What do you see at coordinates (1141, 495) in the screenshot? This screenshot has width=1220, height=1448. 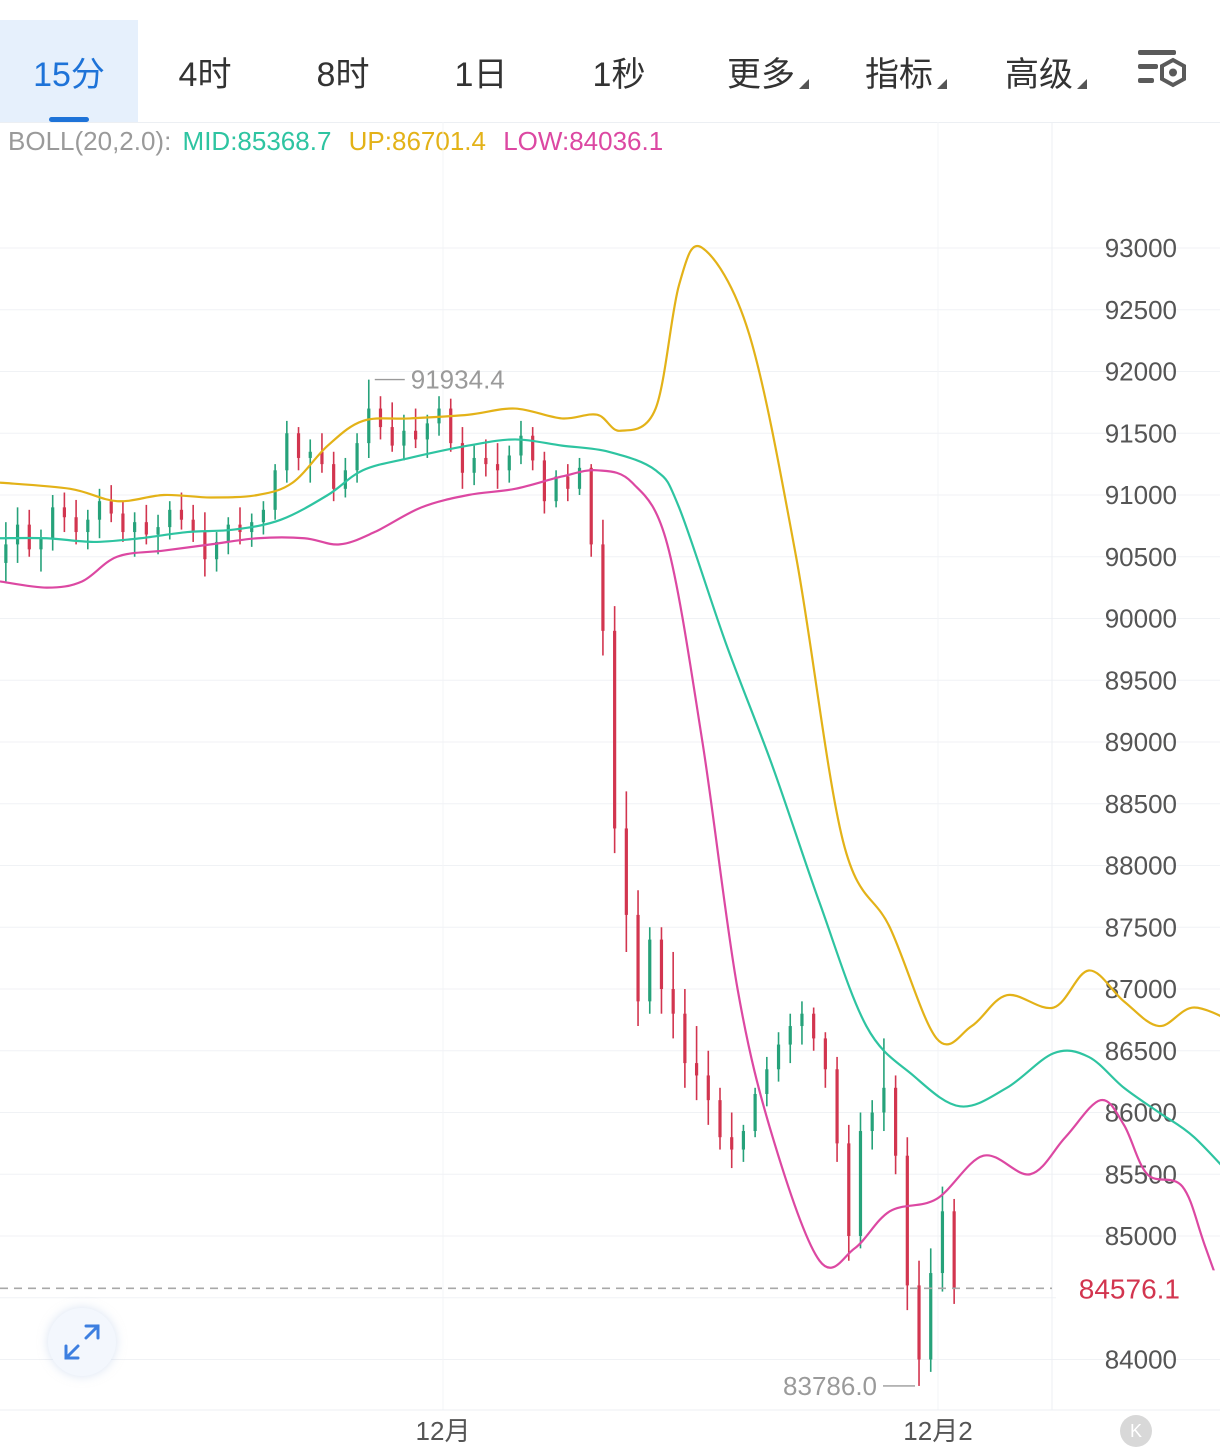 I see `price-tick-label: 91000` at bounding box center [1141, 495].